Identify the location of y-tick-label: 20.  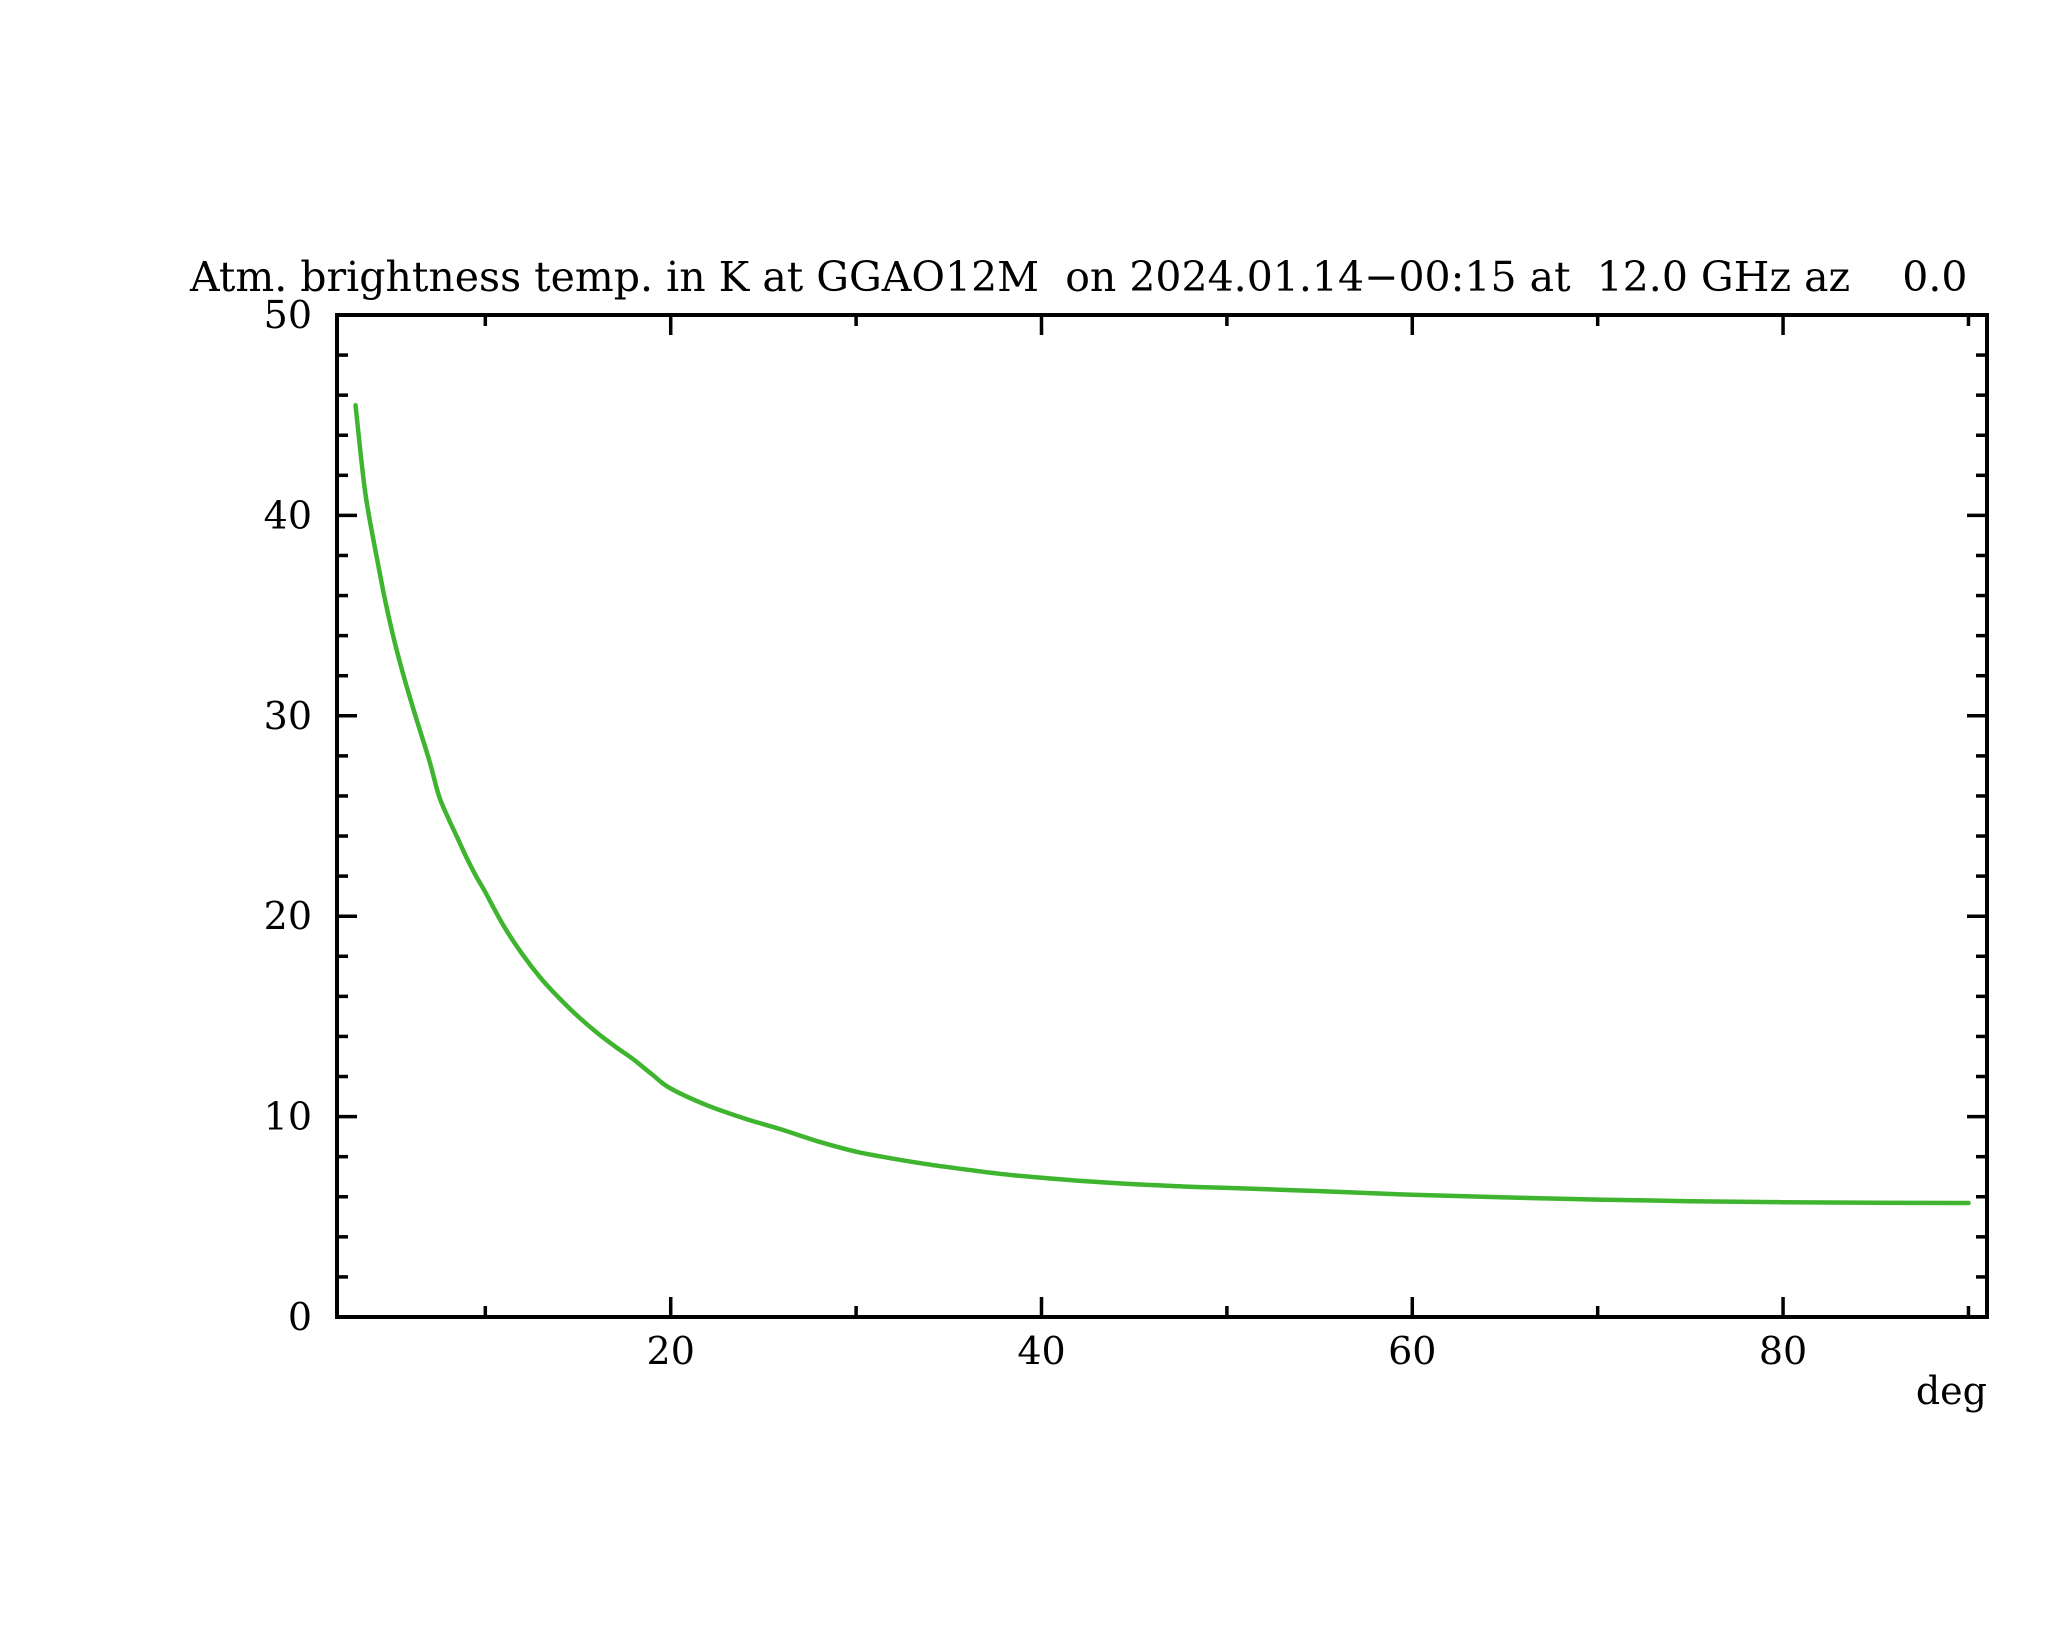
(288, 916).